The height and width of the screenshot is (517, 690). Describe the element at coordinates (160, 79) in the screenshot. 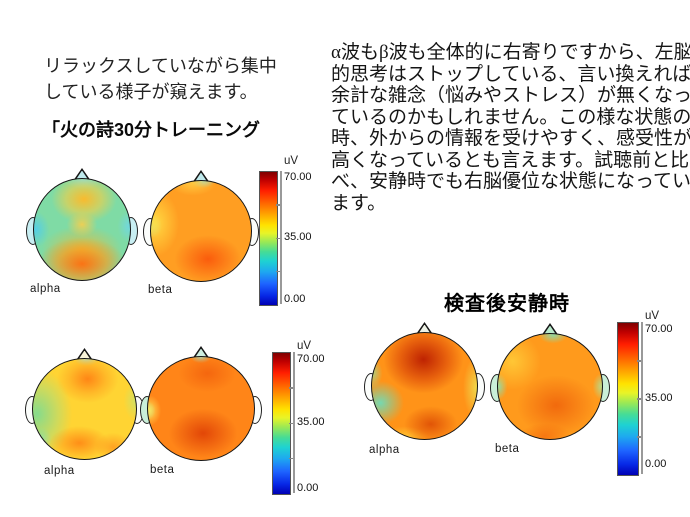

I see `left-note-text: リラックスしていながら集中 している様子が窺えます。` at that location.